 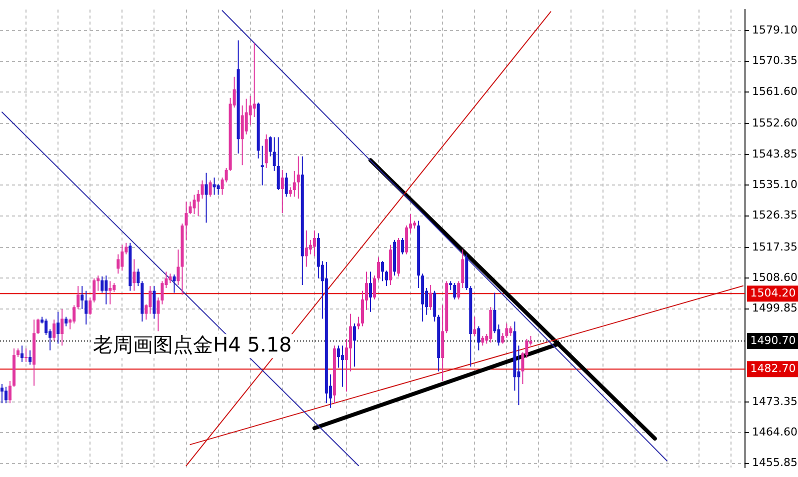 What do you see at coordinates (775, 463) in the screenshot?
I see `y-tick-label: 1455.85` at bounding box center [775, 463].